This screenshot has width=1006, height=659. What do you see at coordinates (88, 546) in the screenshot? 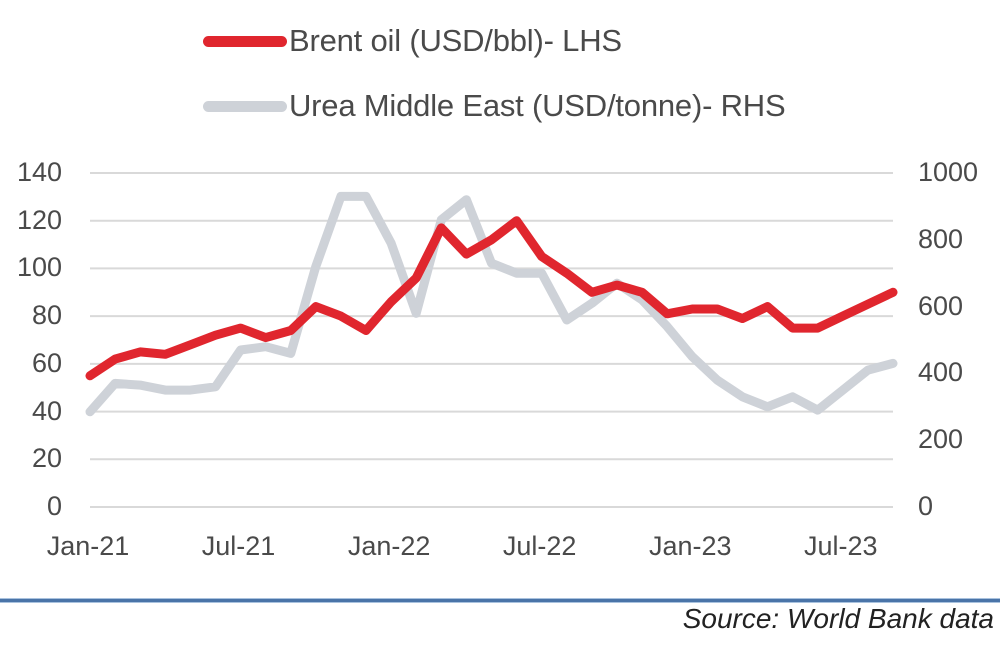
I see `x-tick-label: Jan-21` at bounding box center [88, 546].